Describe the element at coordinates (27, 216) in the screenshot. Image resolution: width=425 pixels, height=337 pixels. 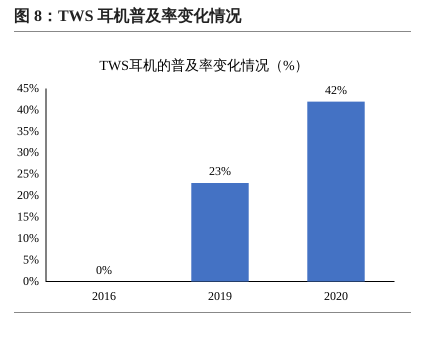
I see `y-tick-label: 15%` at that location.